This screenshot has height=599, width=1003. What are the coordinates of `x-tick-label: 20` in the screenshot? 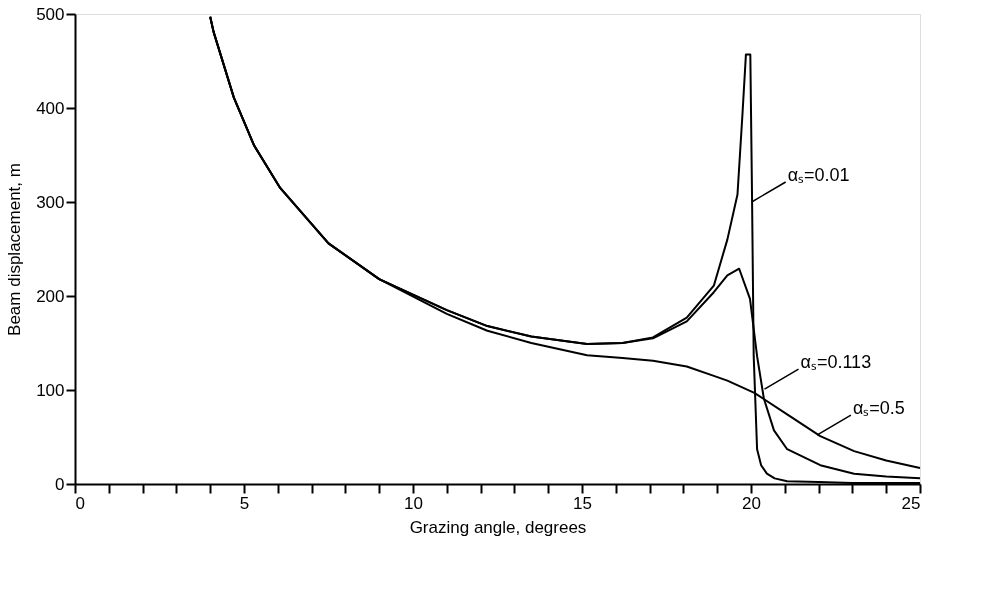 It's located at (751, 503).